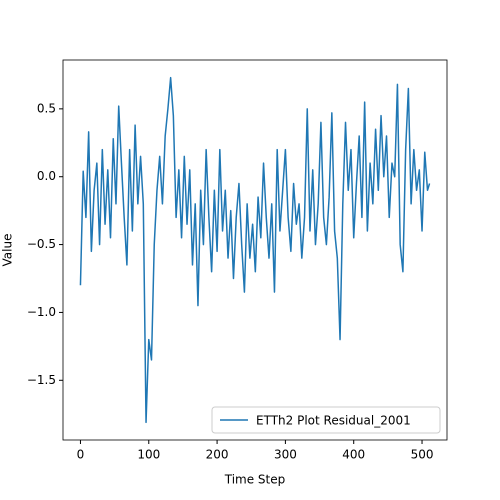 The height and width of the screenshot is (500, 500). What do you see at coordinates (41, 312) in the screenshot?
I see `y-tick-label: −1.0` at bounding box center [41, 312].